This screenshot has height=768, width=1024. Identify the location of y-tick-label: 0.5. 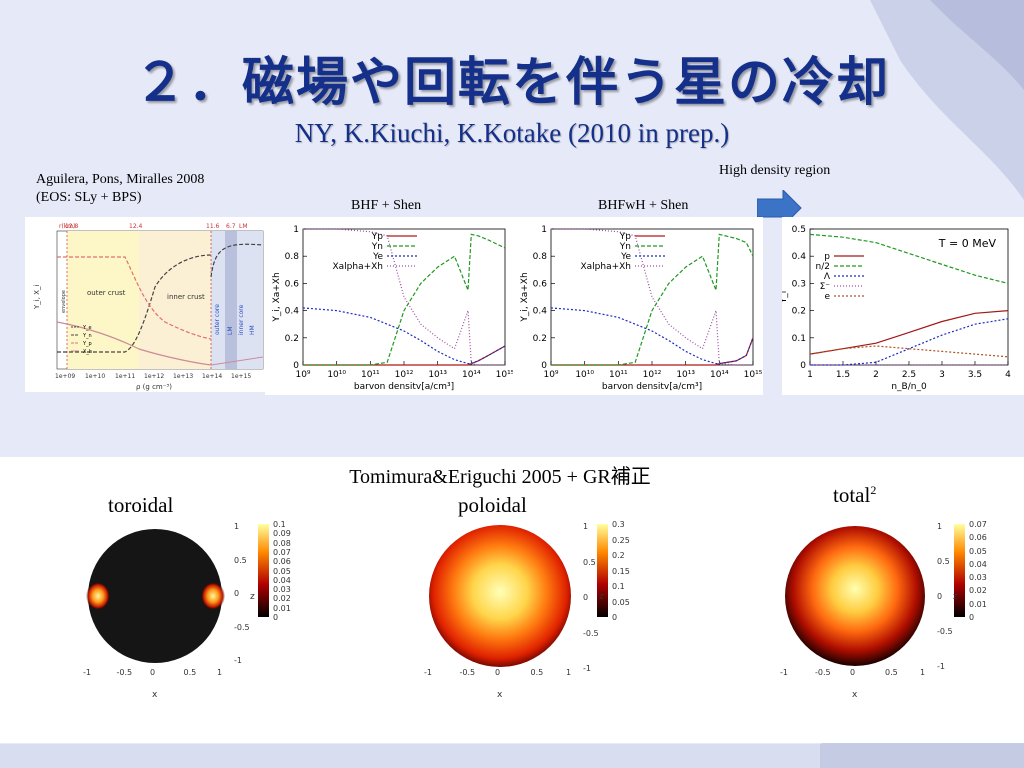
(799, 230).